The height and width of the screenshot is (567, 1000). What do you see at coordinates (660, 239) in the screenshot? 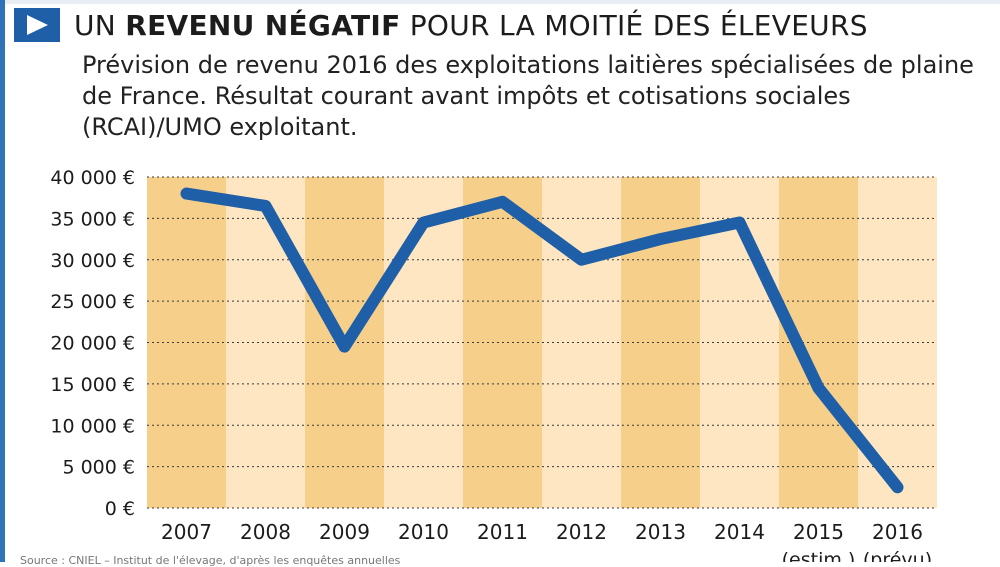
I see `data-point-2013` at bounding box center [660, 239].